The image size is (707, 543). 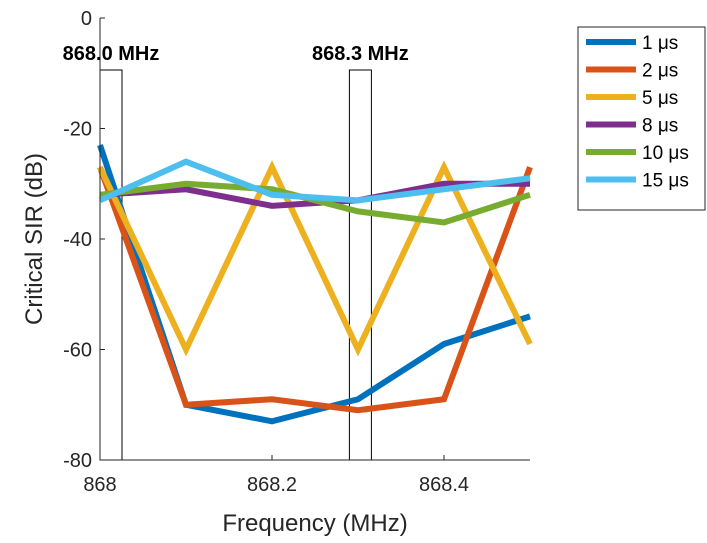 I want to click on legend-label: 10 μs, so click(x=665, y=153).